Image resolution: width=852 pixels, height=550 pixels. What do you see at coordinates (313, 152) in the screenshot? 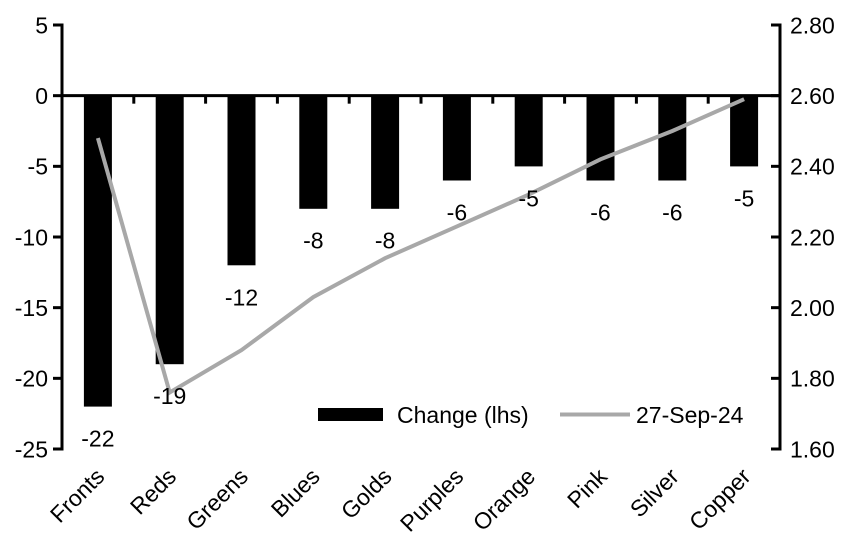
I see `bar-blues` at bounding box center [313, 152].